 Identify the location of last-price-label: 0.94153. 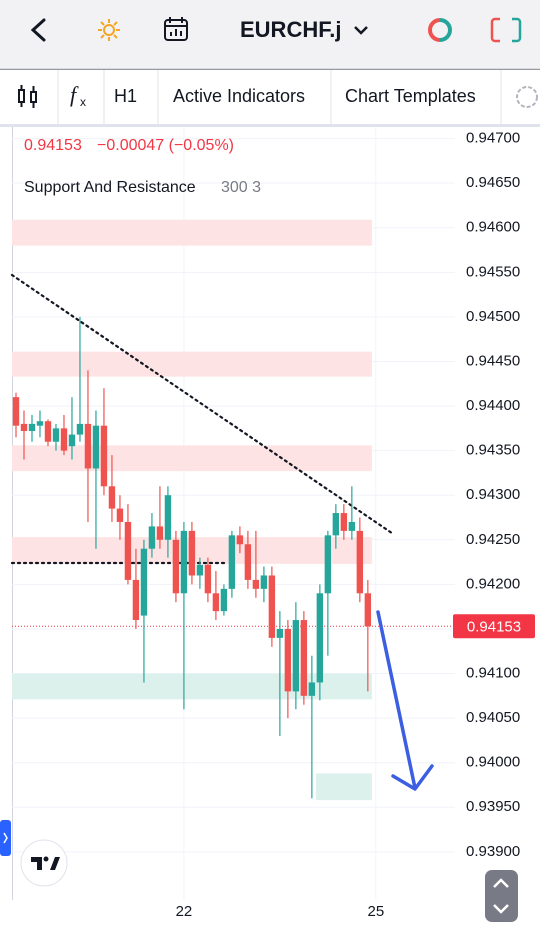
(494, 626).